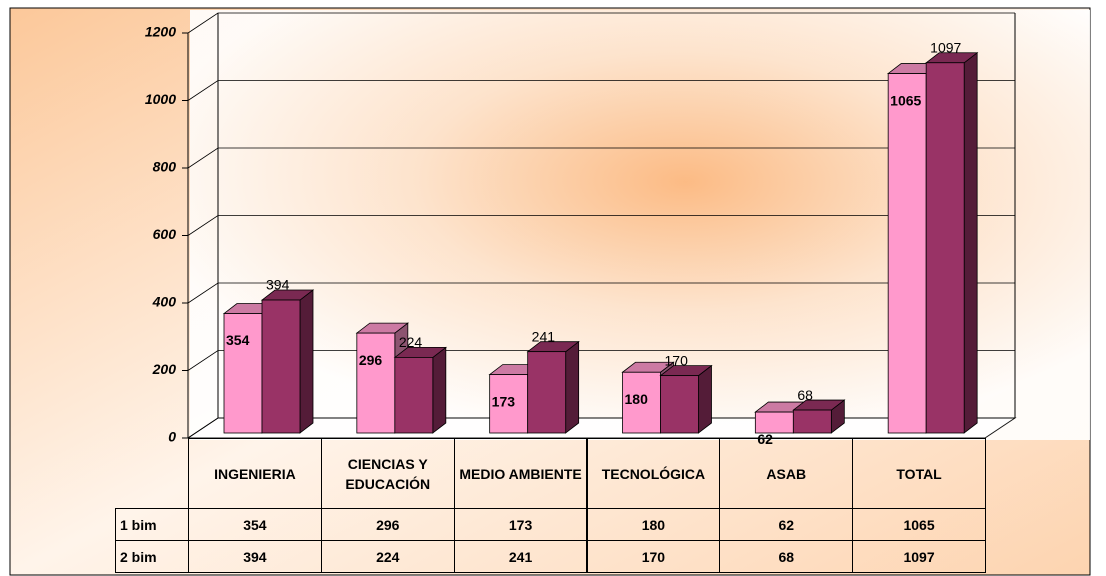 The width and height of the screenshot is (1106, 576). Describe the element at coordinates (919, 556) in the screenshot. I see `table-value: 1097` at that location.